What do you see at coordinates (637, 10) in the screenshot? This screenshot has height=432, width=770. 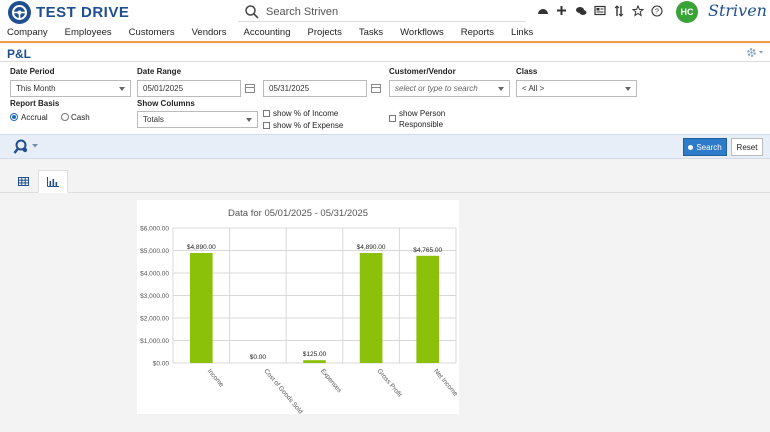 I see `star-icon` at bounding box center [637, 10].